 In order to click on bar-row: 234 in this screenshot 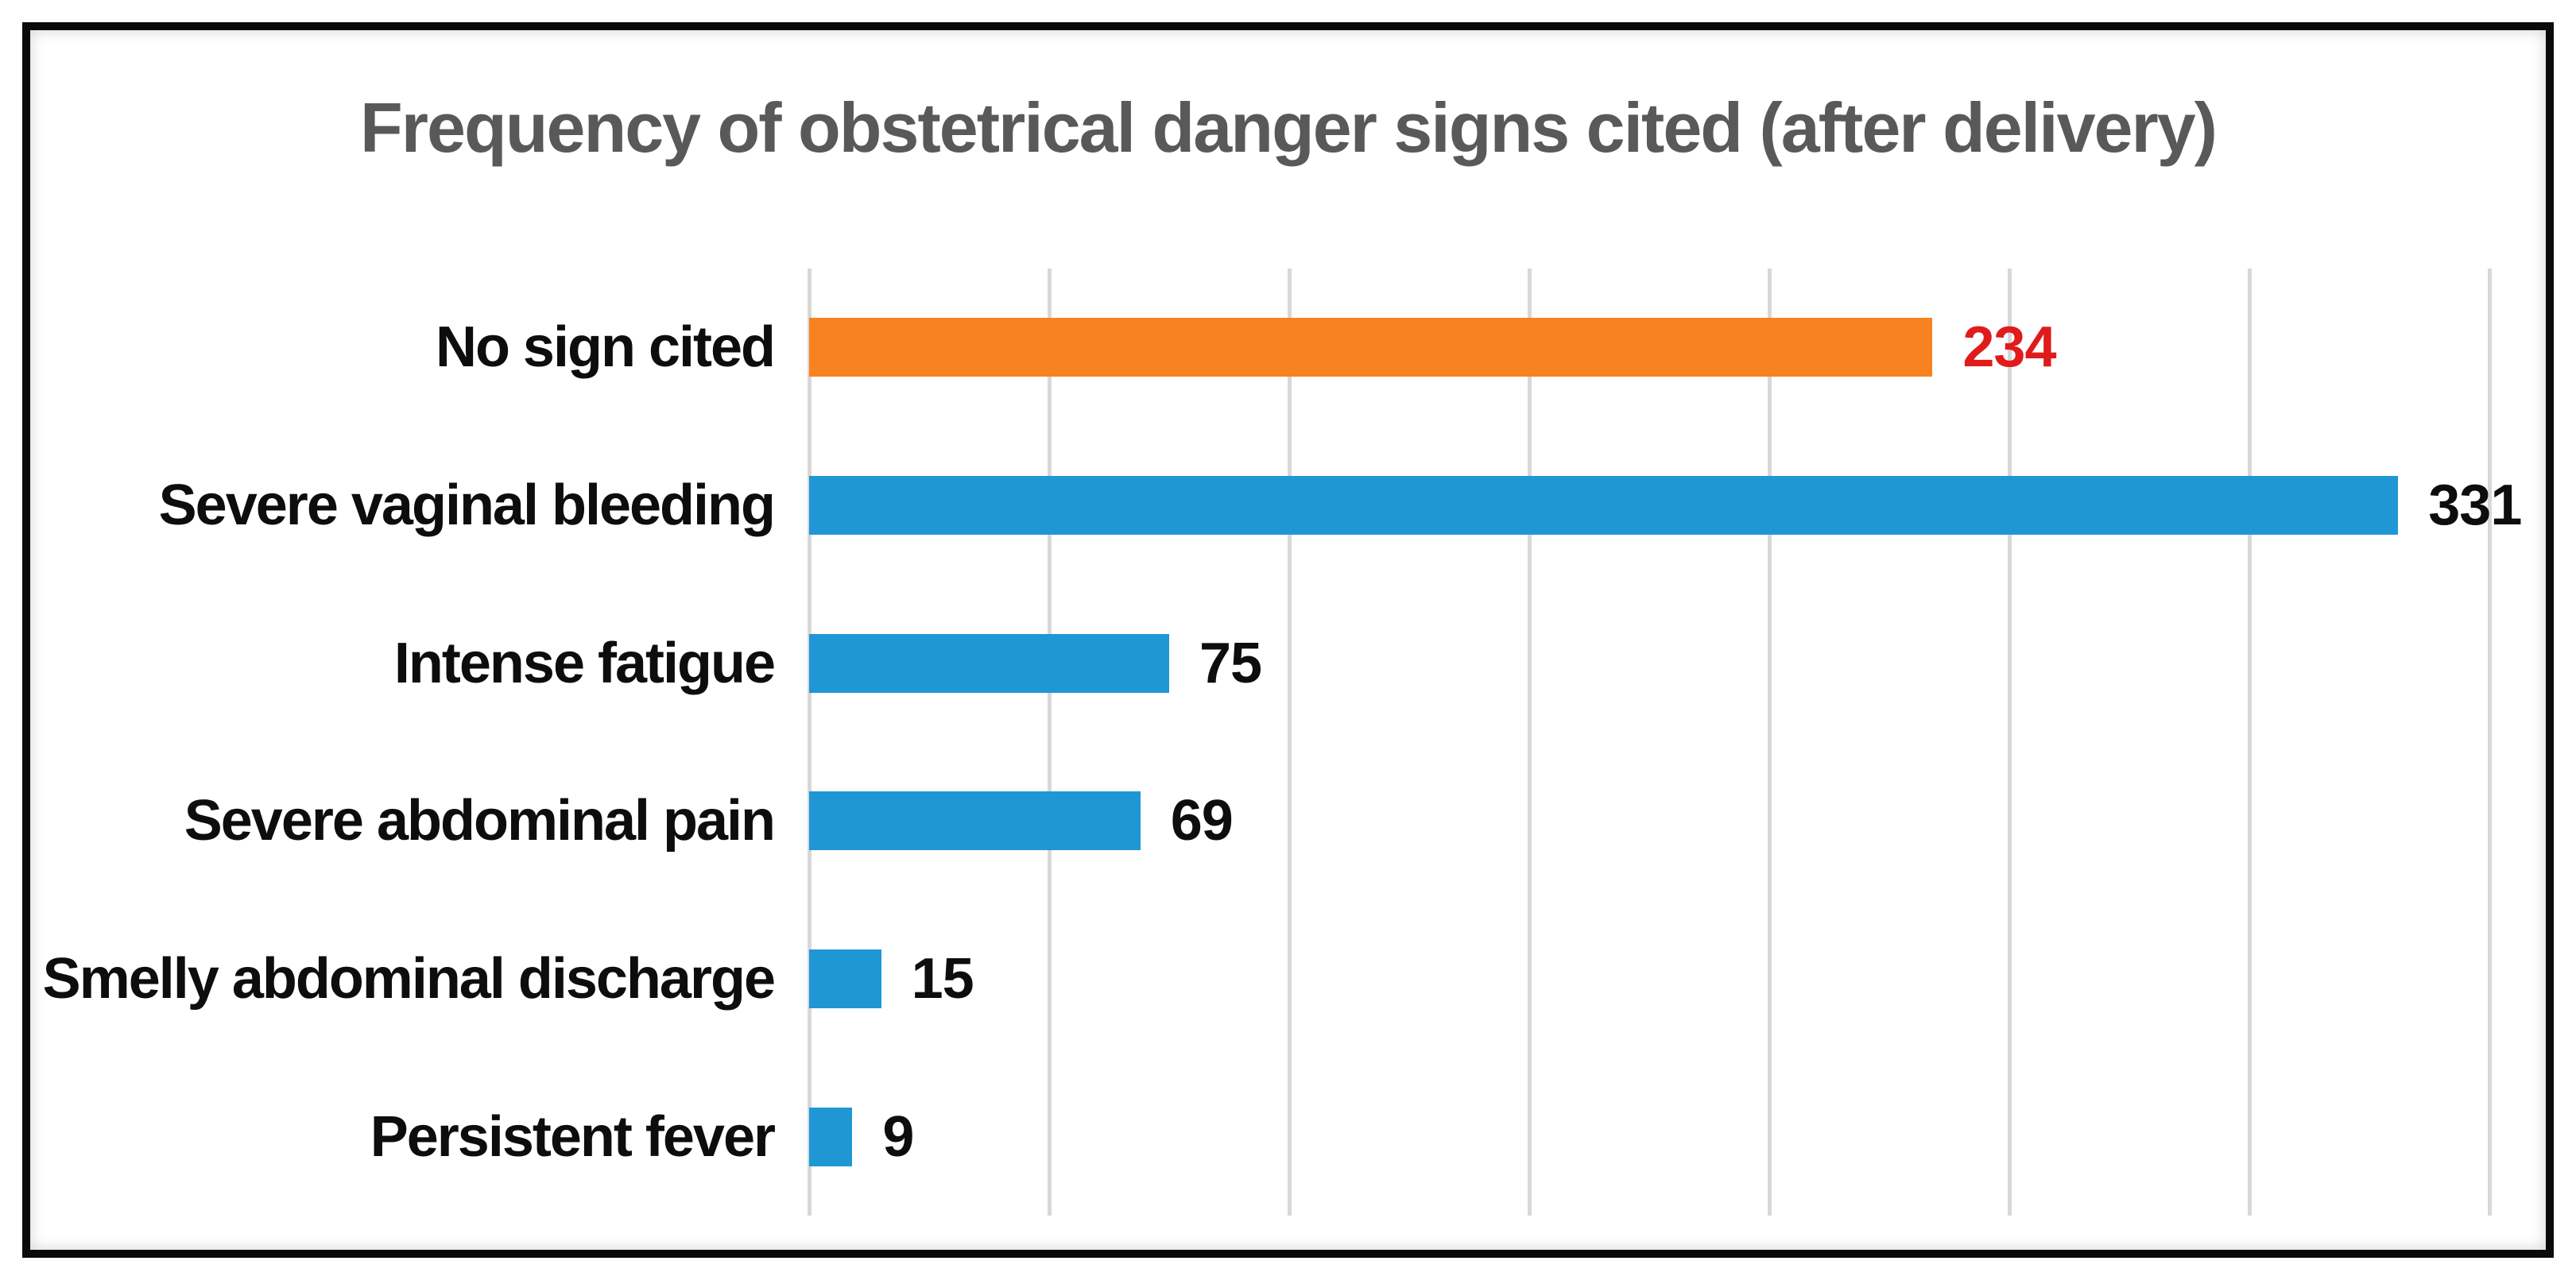, I will do `click(1649, 348)`.